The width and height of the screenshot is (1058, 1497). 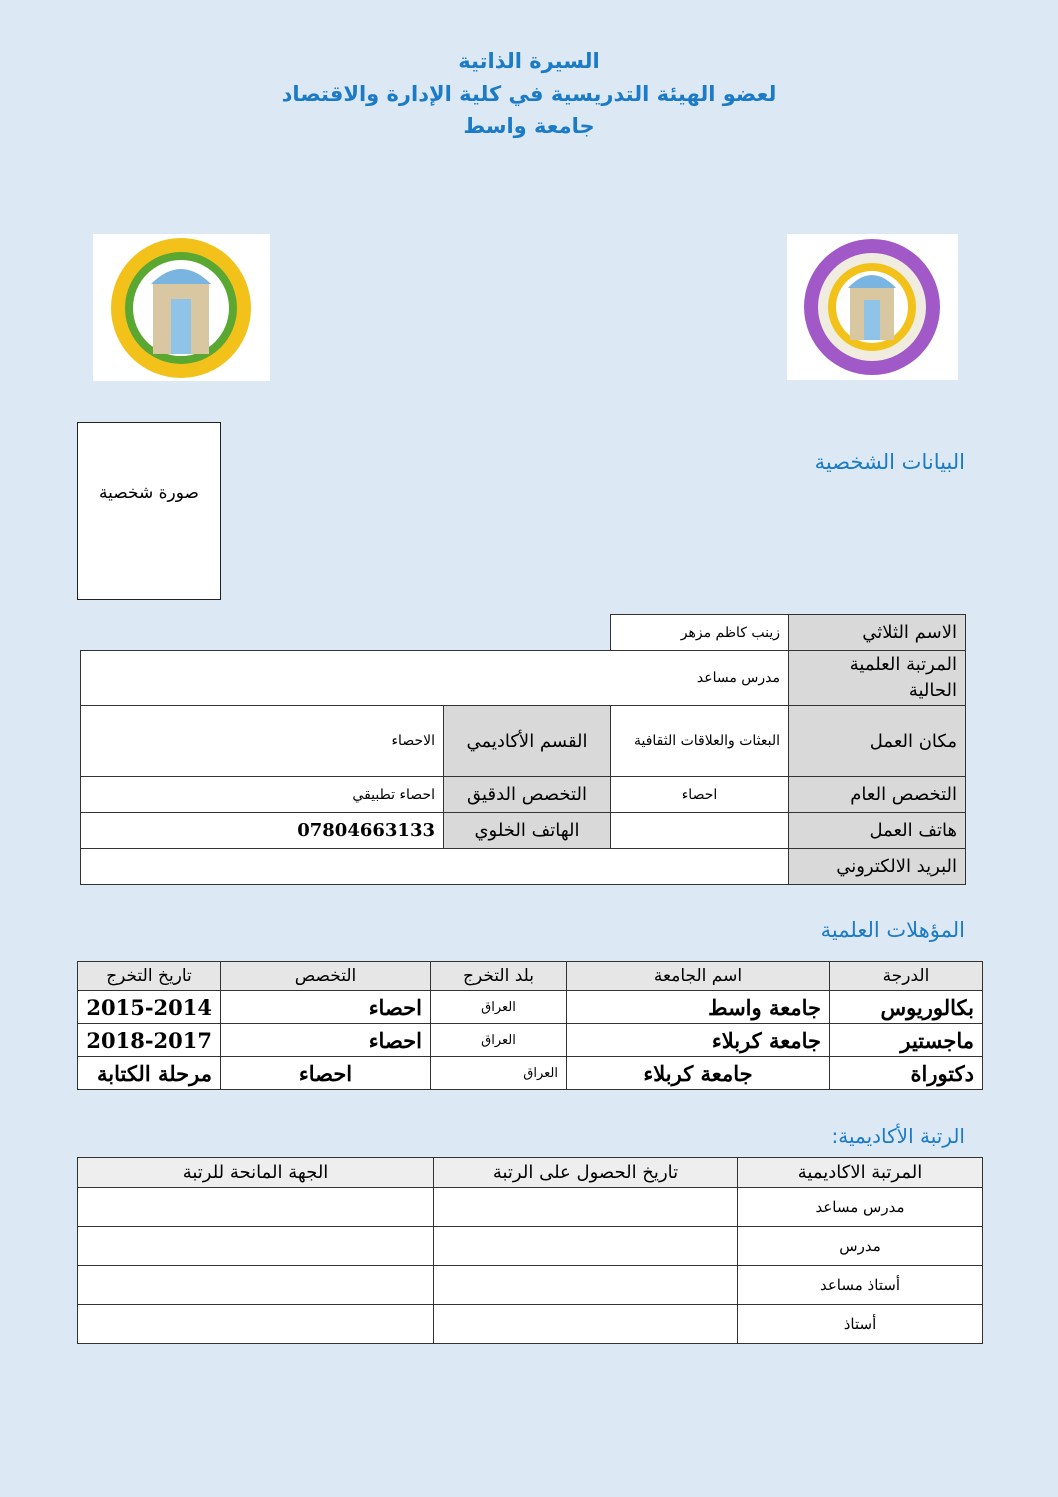 I want to click on department-value: الاحصاء, so click(x=262, y=741).